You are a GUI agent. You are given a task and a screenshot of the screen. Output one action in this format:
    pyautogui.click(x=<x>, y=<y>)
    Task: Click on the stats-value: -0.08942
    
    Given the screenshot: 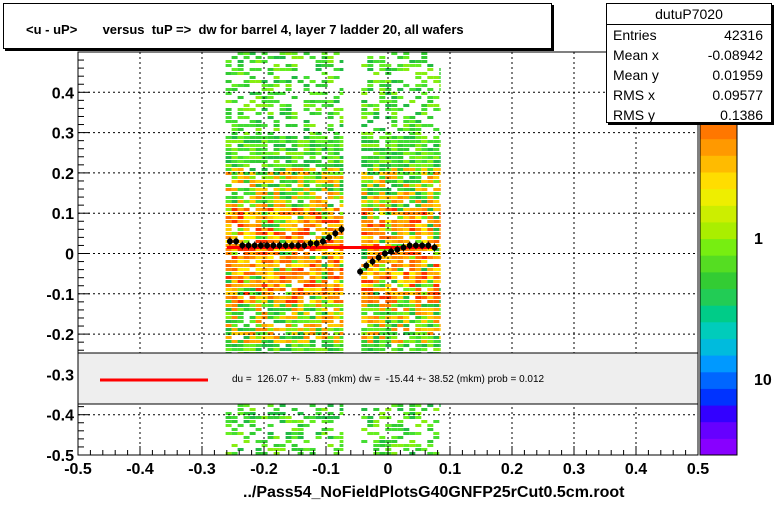 What is the action you would take?
    pyautogui.click(x=735, y=55)
    